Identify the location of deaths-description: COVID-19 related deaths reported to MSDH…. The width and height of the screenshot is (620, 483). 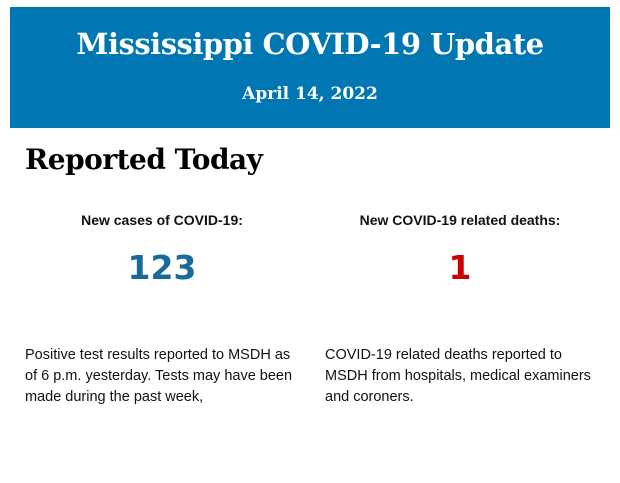
(458, 376).